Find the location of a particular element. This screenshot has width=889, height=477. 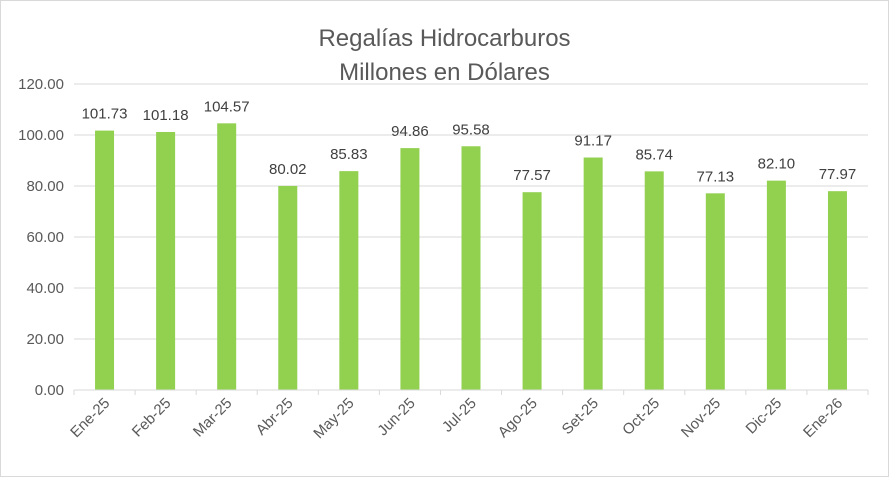

x-tick-label: May-25 is located at coordinates (333, 418).